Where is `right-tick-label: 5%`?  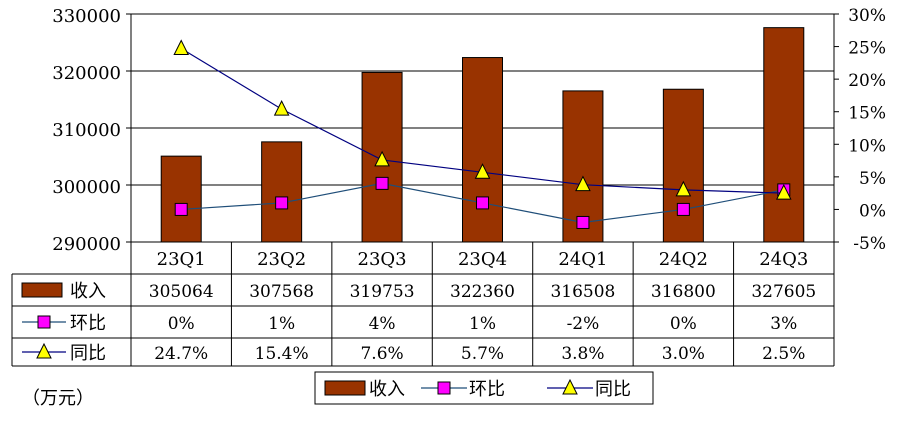
right-tick-label: 5% is located at coordinates (872, 179).